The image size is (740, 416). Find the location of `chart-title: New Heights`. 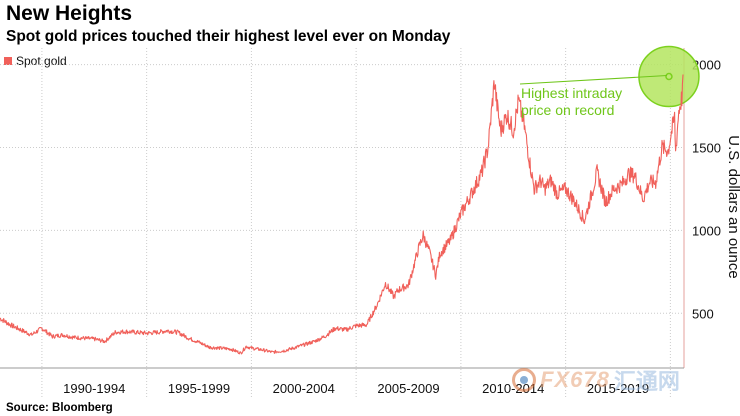

chart-title: New Heights is located at coordinates (69, 13).